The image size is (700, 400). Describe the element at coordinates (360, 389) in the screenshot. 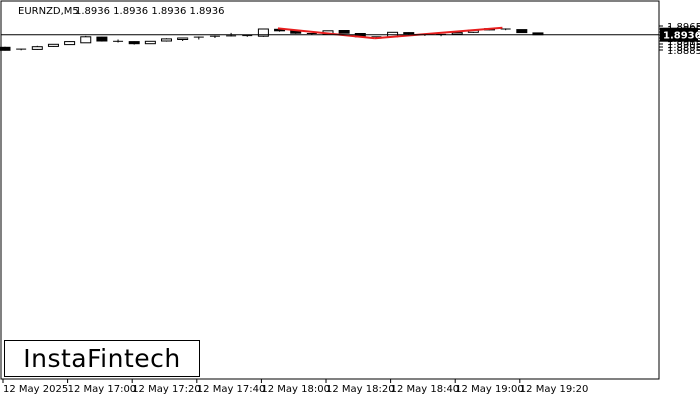

I see `x-tick-label: 12 May 18:20` at that location.